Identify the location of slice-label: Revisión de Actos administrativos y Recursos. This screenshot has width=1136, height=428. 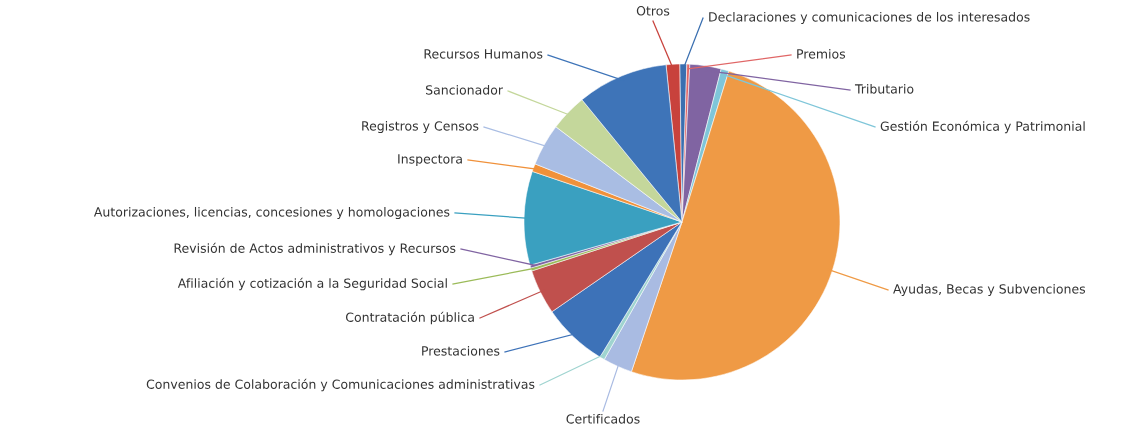
(315, 249).